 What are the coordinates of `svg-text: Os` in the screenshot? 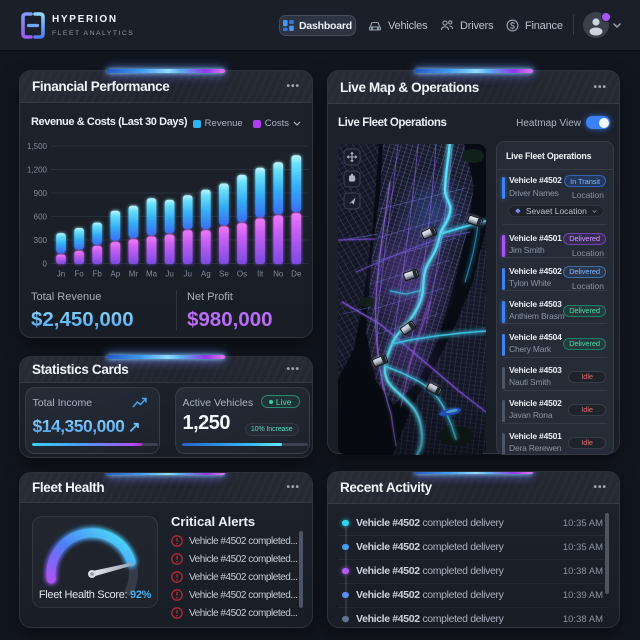 It's located at (242, 274).